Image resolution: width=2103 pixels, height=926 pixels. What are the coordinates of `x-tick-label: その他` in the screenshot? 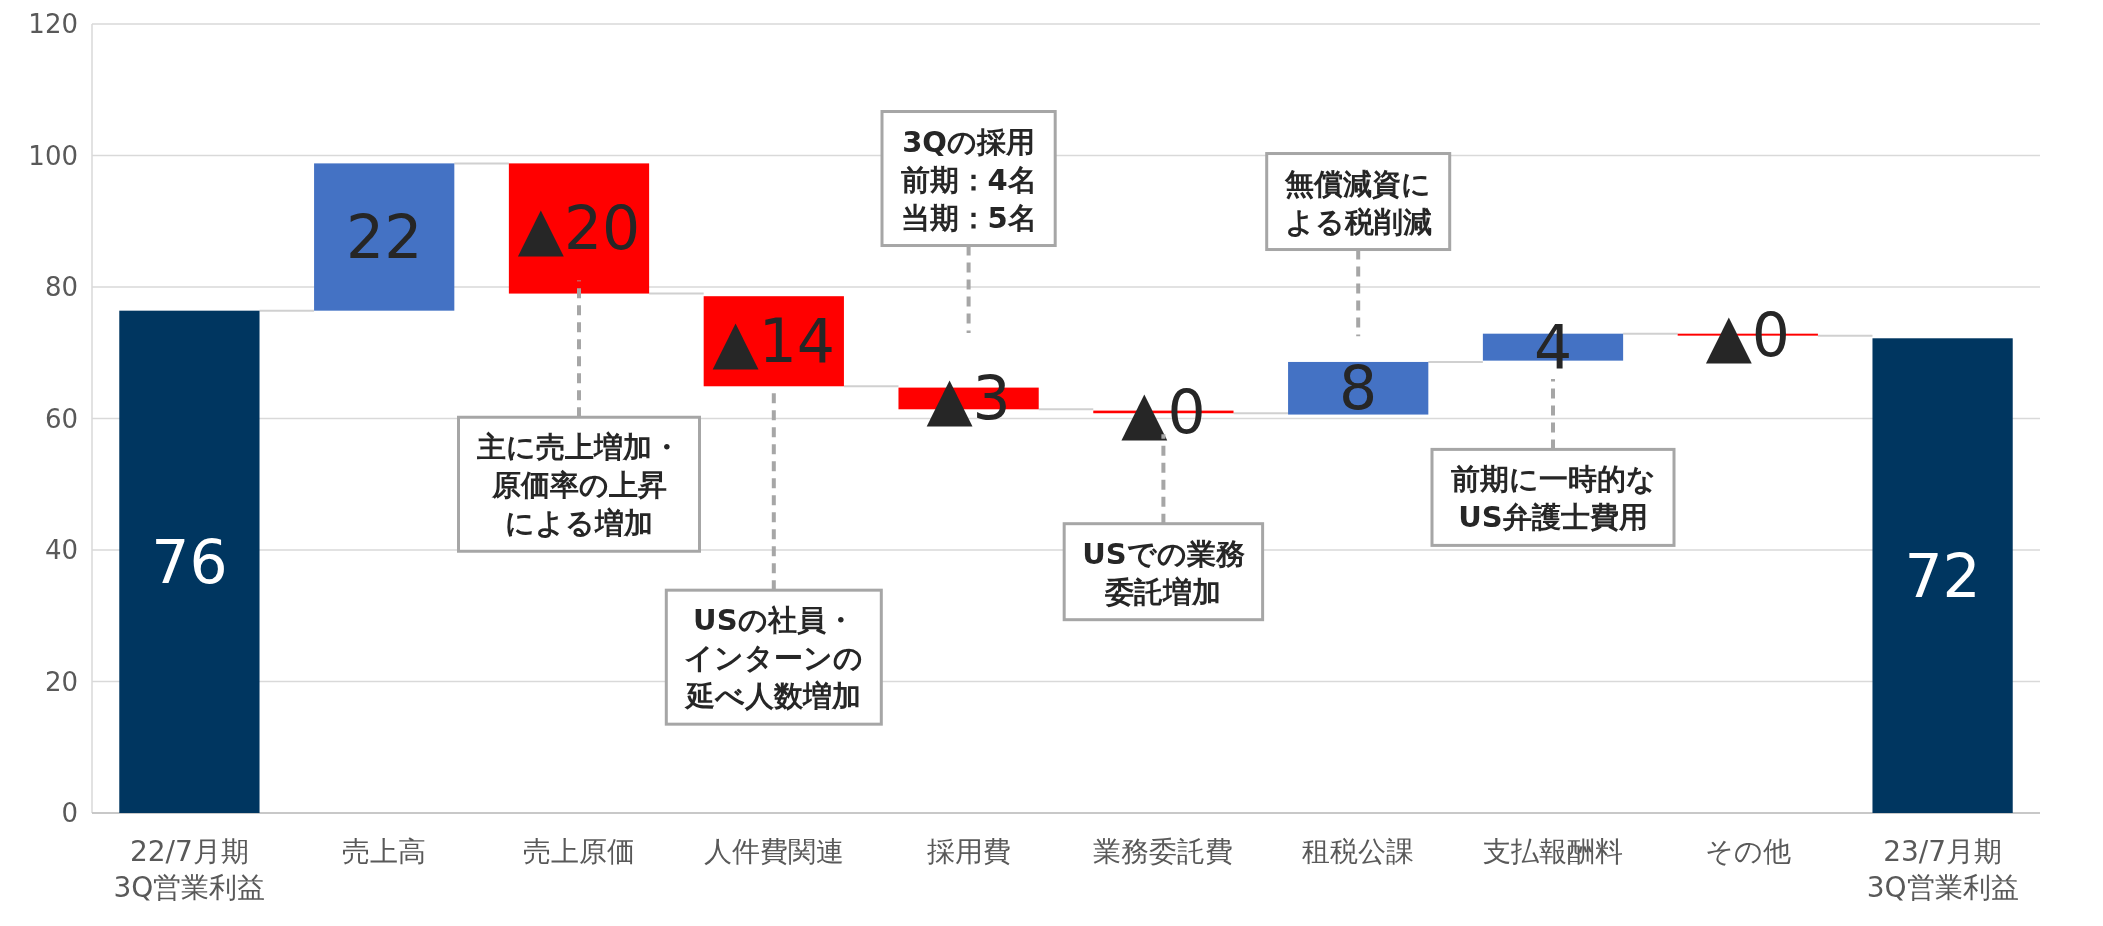 It's located at (1747, 851).